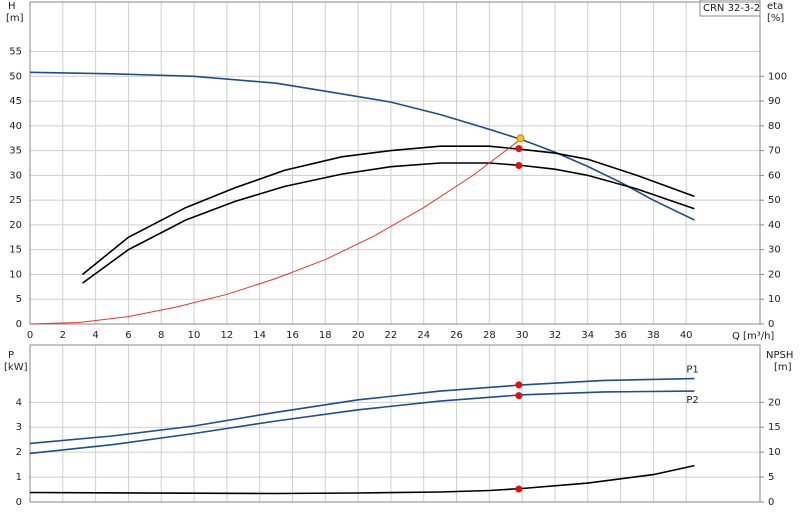  I want to click on y-unit: [kW], so click(16, 367).